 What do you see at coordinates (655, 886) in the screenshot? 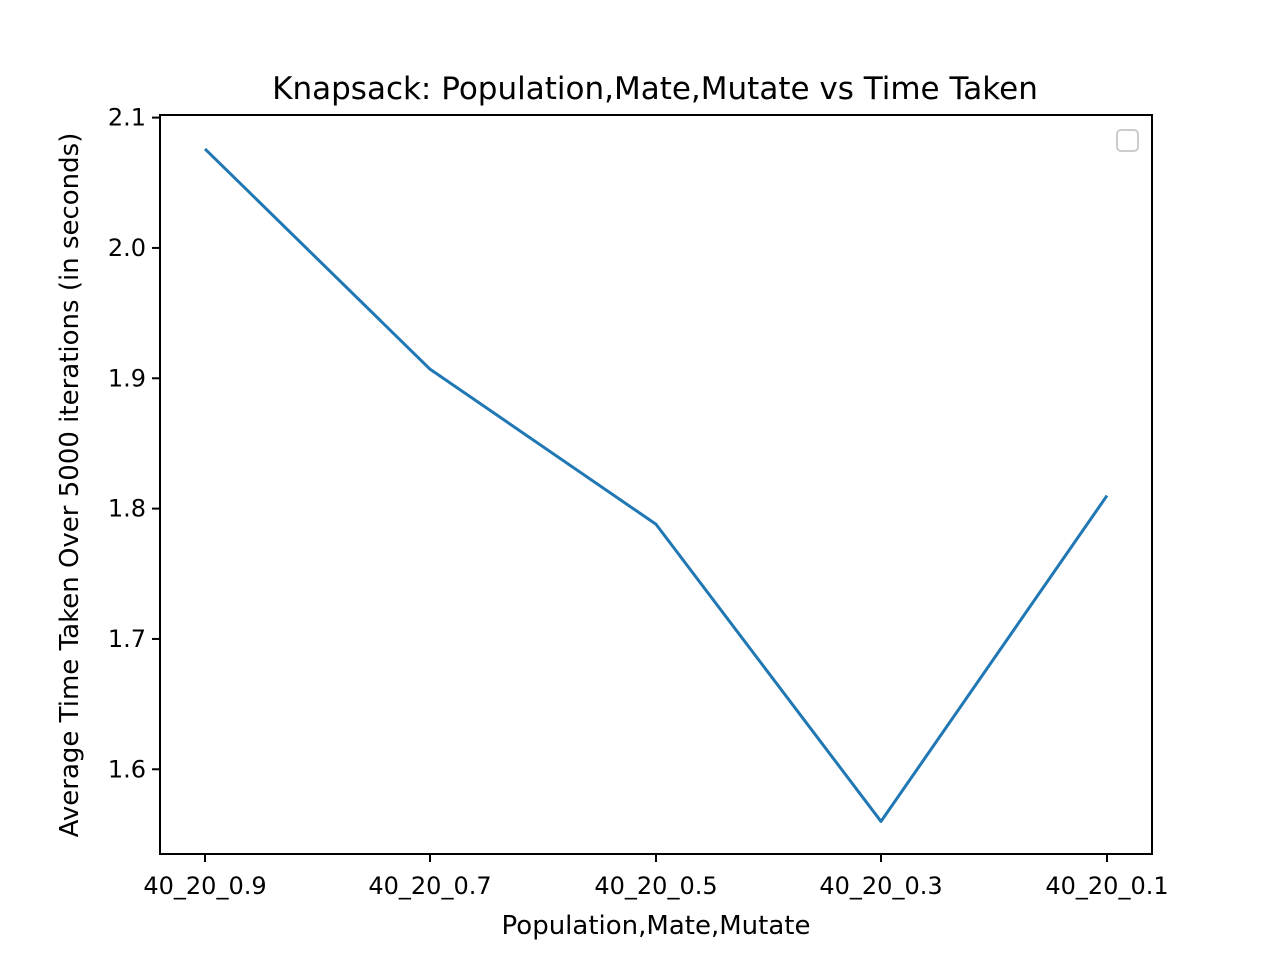
I see `x-tick-label: 40_20_0.5` at bounding box center [655, 886].